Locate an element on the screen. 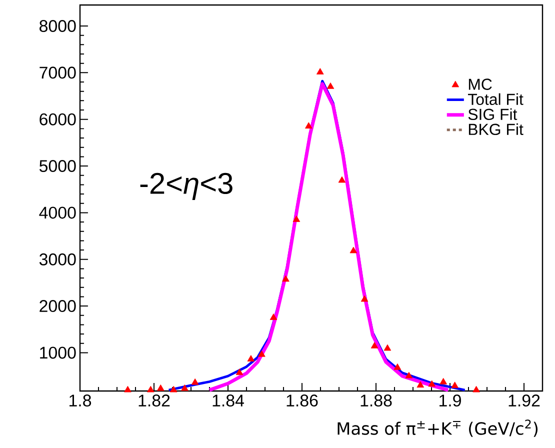 The height and width of the screenshot is (448, 555). x-tick-label: 1.8 is located at coordinates (81, 400).